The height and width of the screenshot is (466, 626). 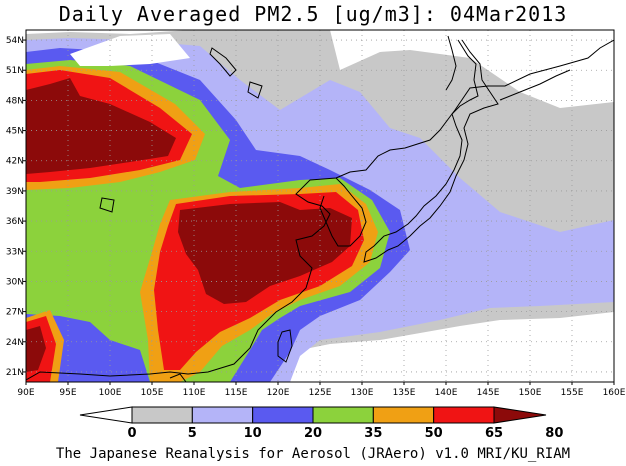 What do you see at coordinates (320, 393) in the screenshot?
I see `lon-tick-label: 125E` at bounding box center [320, 393].